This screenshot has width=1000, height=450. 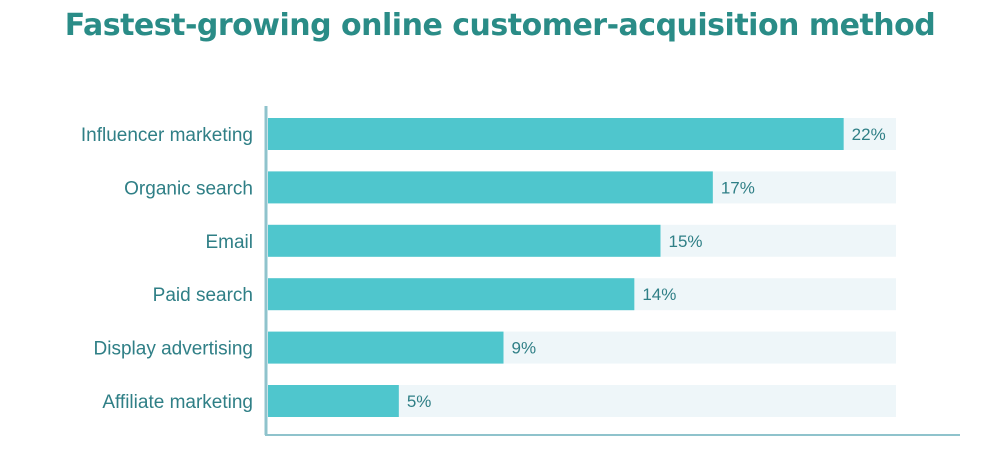 What do you see at coordinates (524, 348) in the screenshot?
I see `value-label-display-advertising: 9%` at bounding box center [524, 348].